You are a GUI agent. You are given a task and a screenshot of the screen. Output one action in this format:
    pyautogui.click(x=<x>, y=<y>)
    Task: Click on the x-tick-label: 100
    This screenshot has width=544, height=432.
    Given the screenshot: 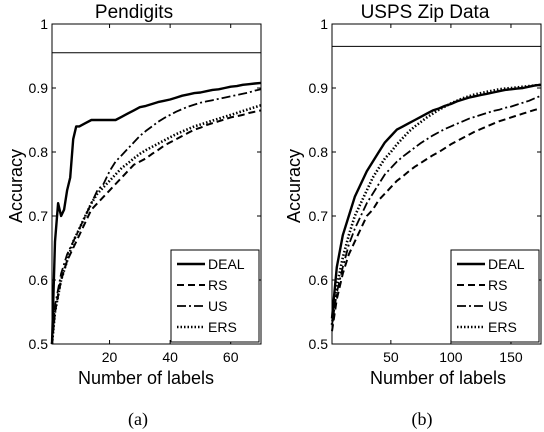 What is the action you would take?
    pyautogui.click(x=451, y=357)
    